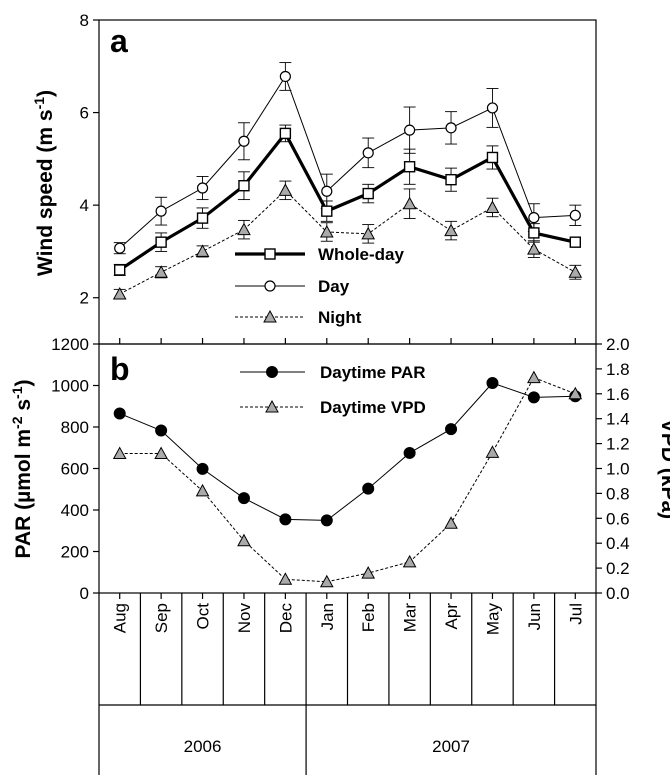 Image resolution: width=670 pixels, height=775 pixels. I want to click on panel-b-right-ytick-label-7: 1.4, so click(618, 419).